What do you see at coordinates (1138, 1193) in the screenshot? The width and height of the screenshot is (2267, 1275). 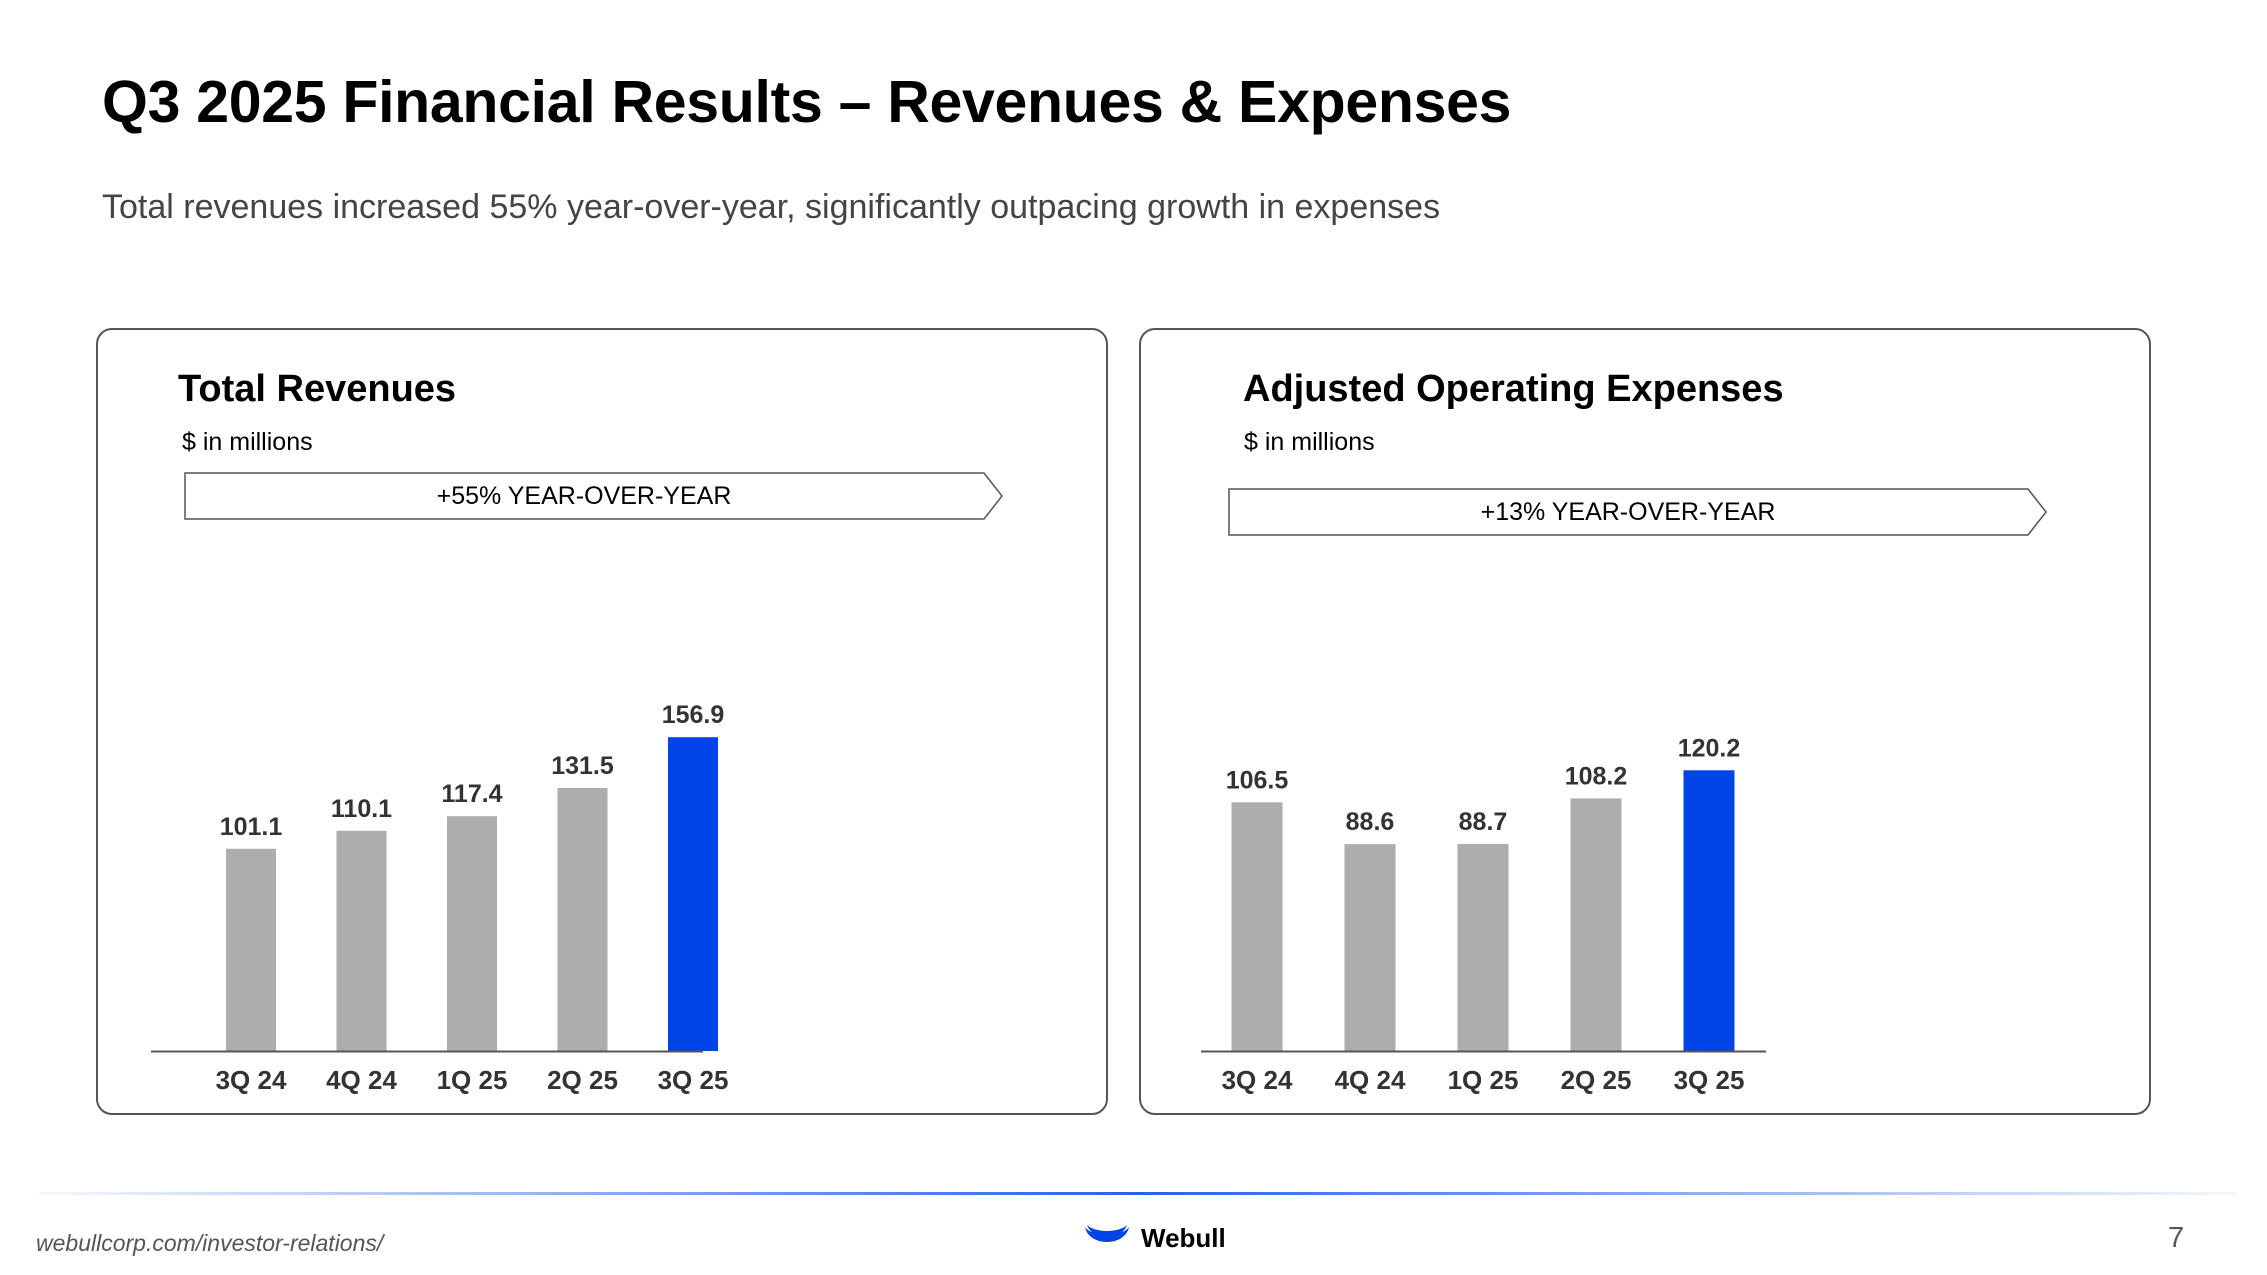 I see `footer-divider` at bounding box center [1138, 1193].